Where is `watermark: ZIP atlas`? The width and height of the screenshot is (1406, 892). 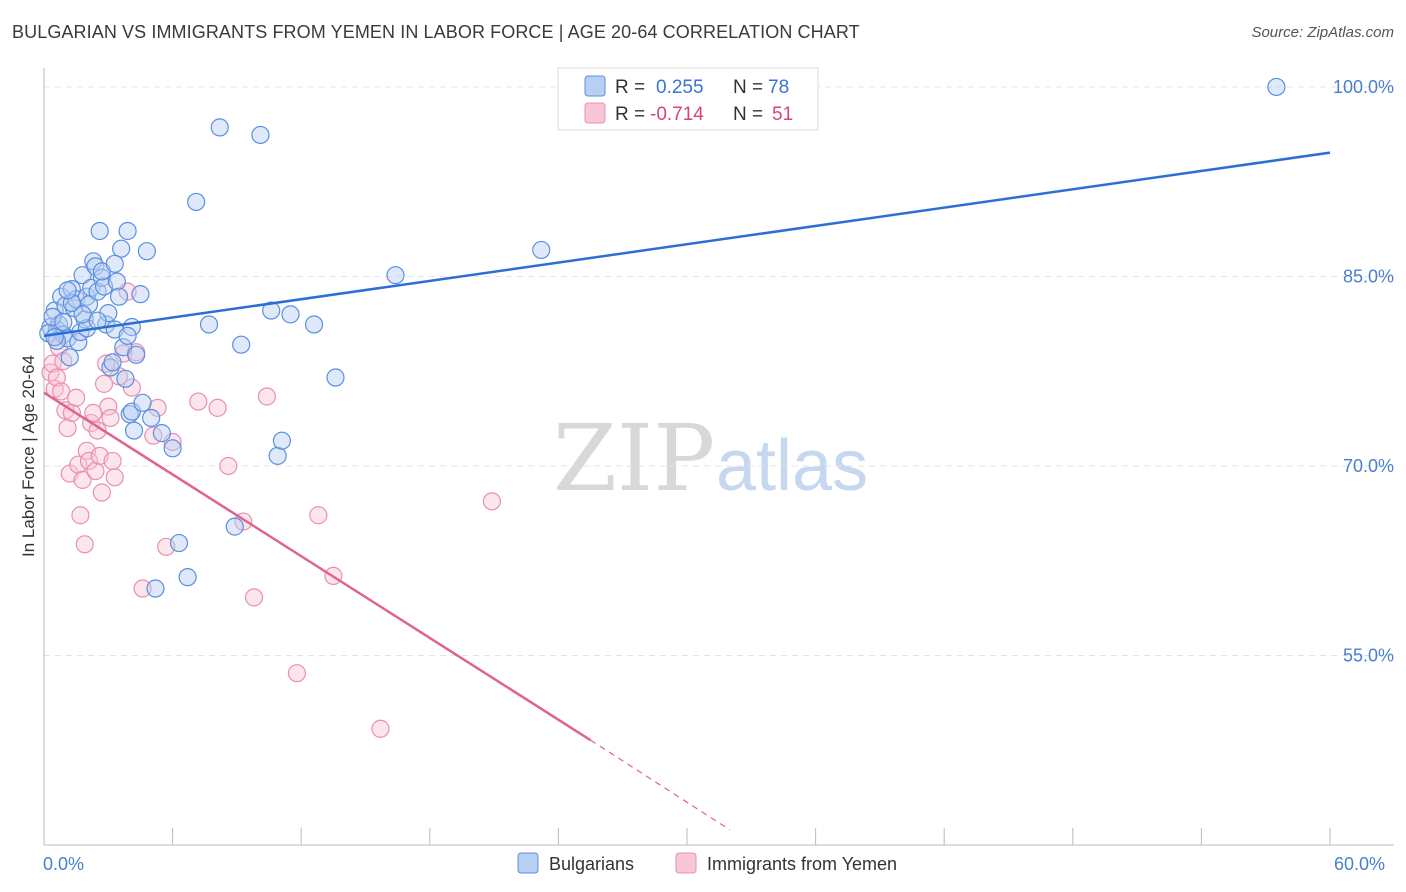
watermark: ZIP atlas is located at coordinates (710, 458).